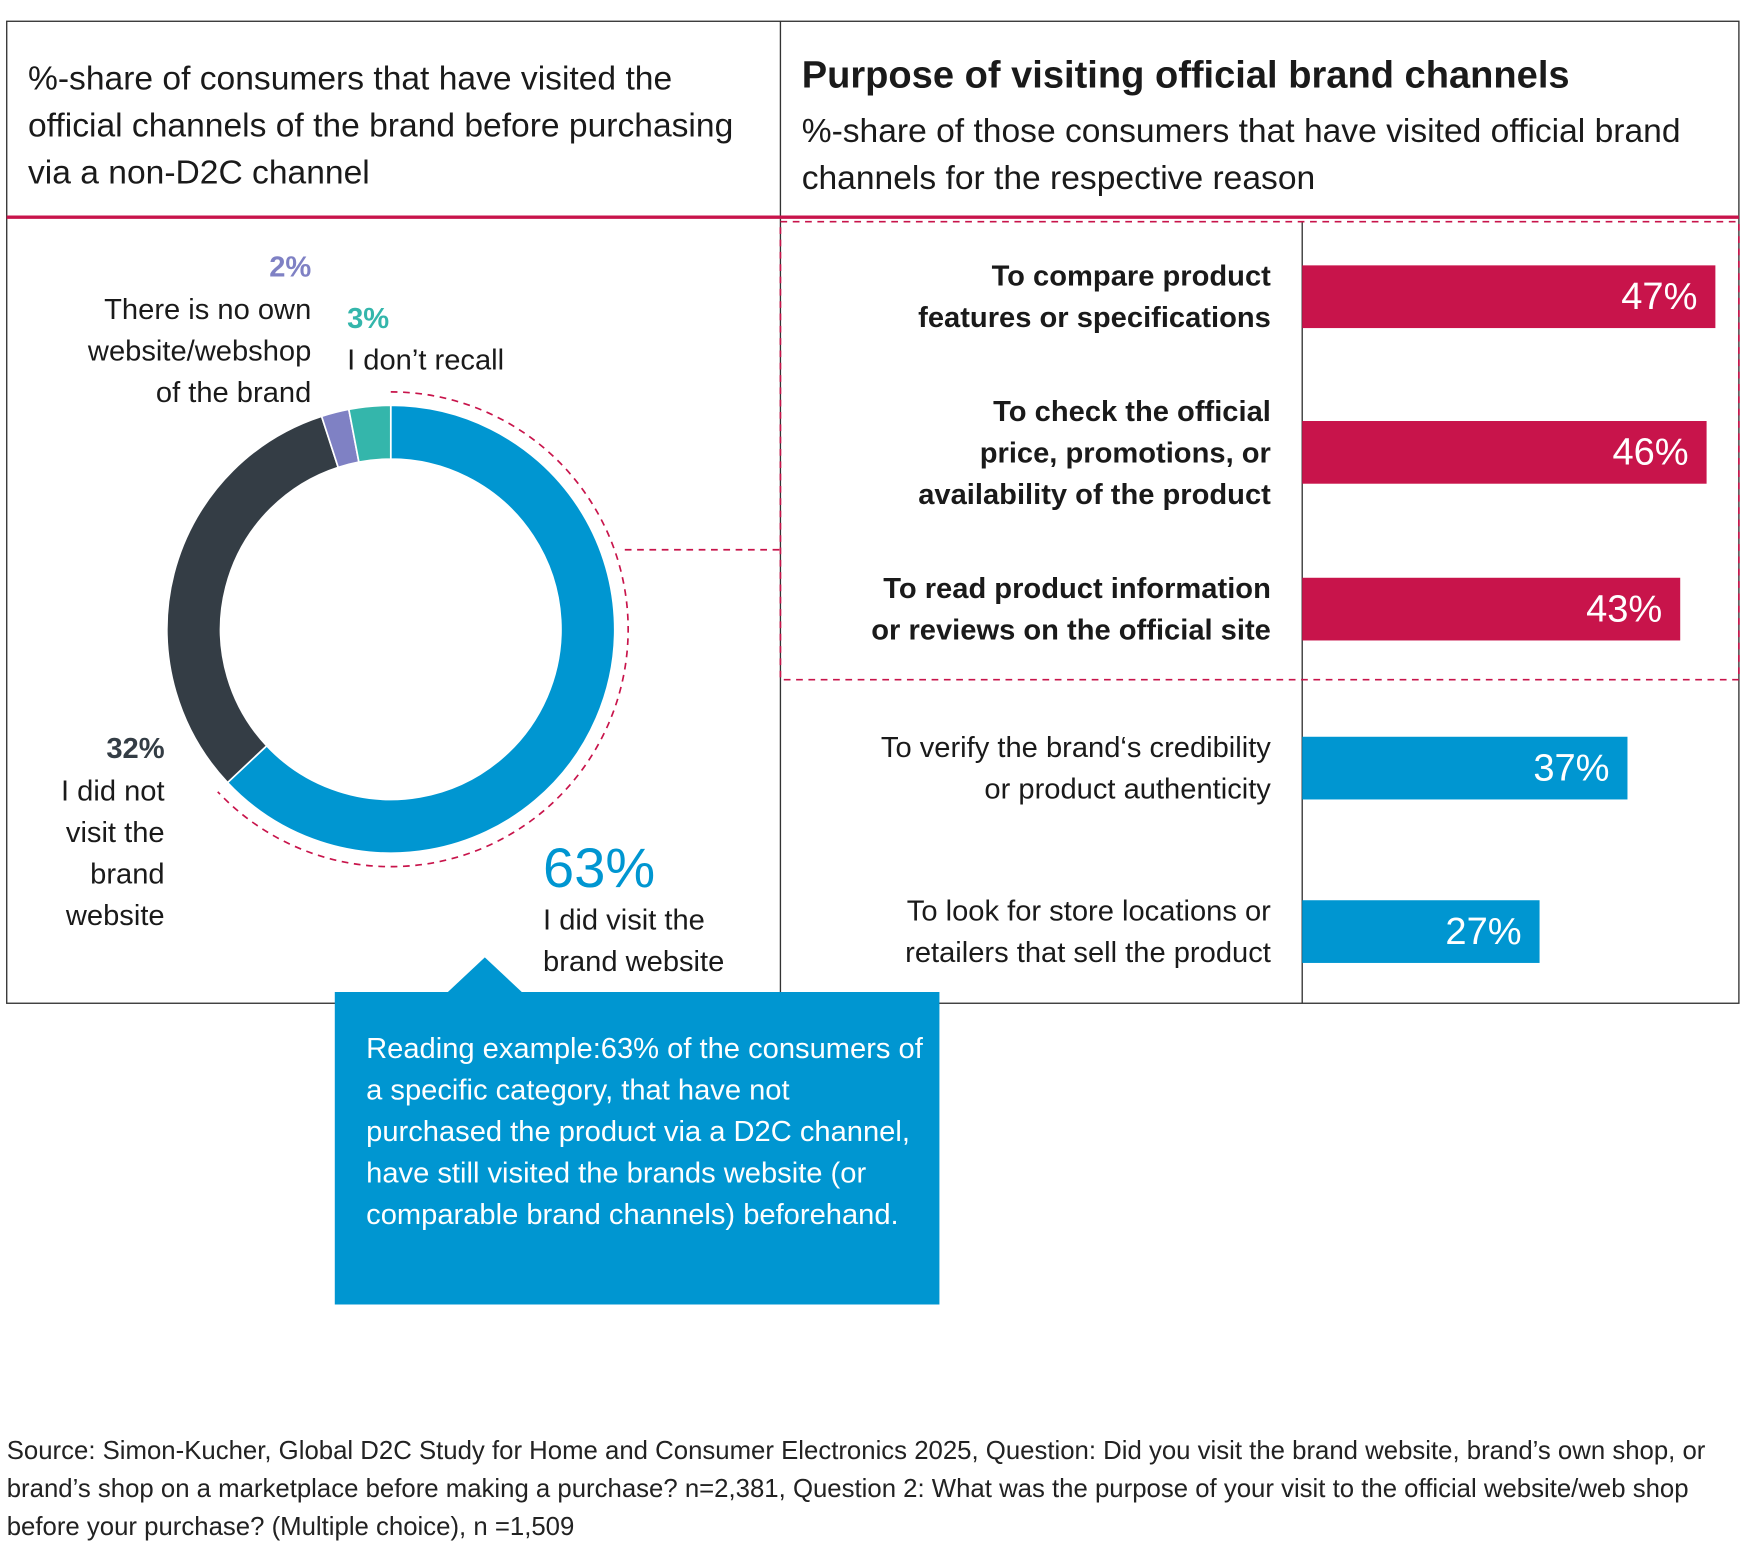 The height and width of the screenshot is (1563, 1750). Describe the element at coordinates (290, 266) in the screenshot. I see `donut-value-label: 2%` at that location.